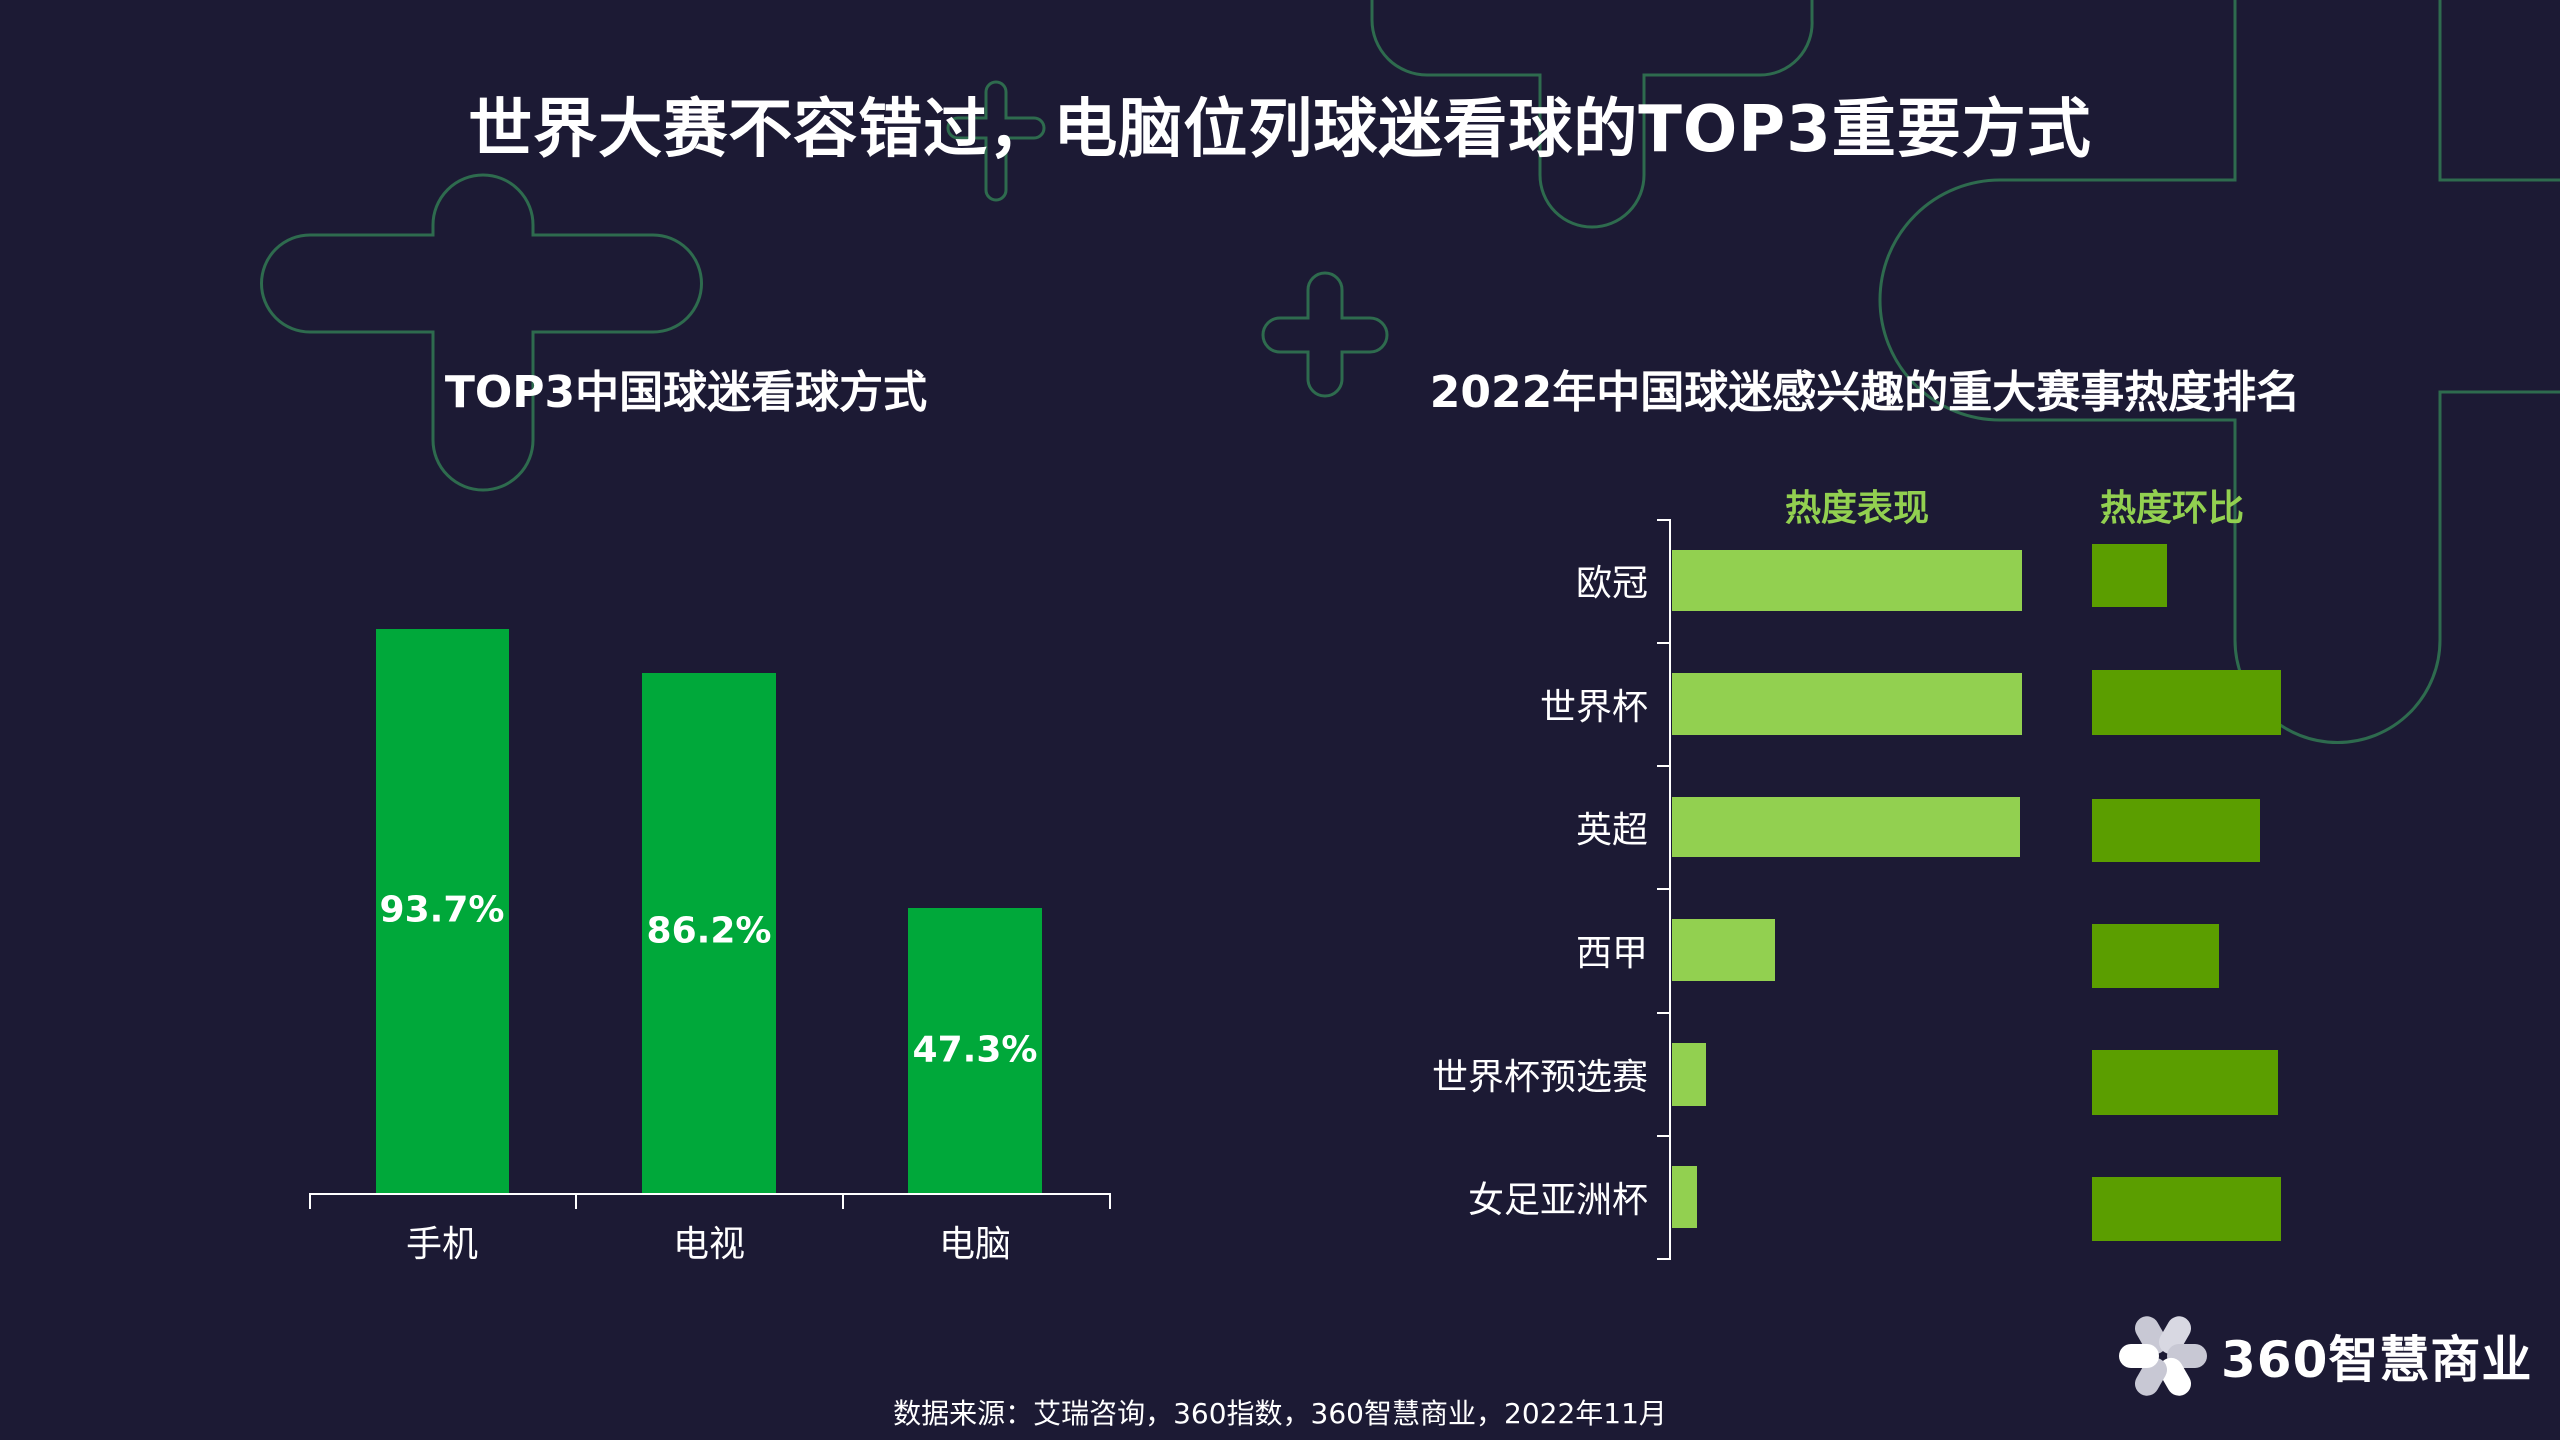  I want to click on row-label: 女足亚洲杯, so click(1557, 1200).